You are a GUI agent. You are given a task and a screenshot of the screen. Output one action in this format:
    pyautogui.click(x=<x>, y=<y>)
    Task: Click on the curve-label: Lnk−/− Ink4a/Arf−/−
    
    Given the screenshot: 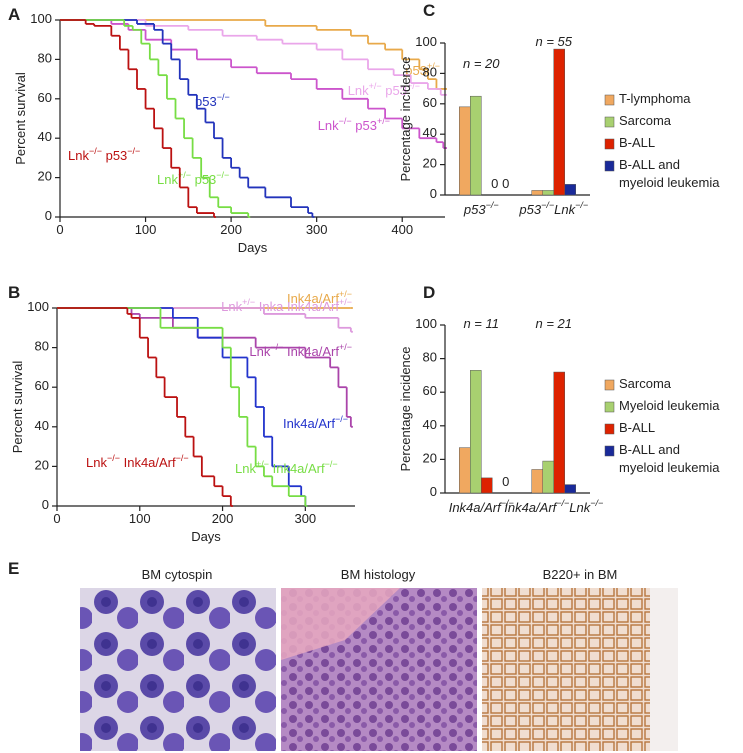 What is the action you would take?
    pyautogui.click(x=137, y=461)
    